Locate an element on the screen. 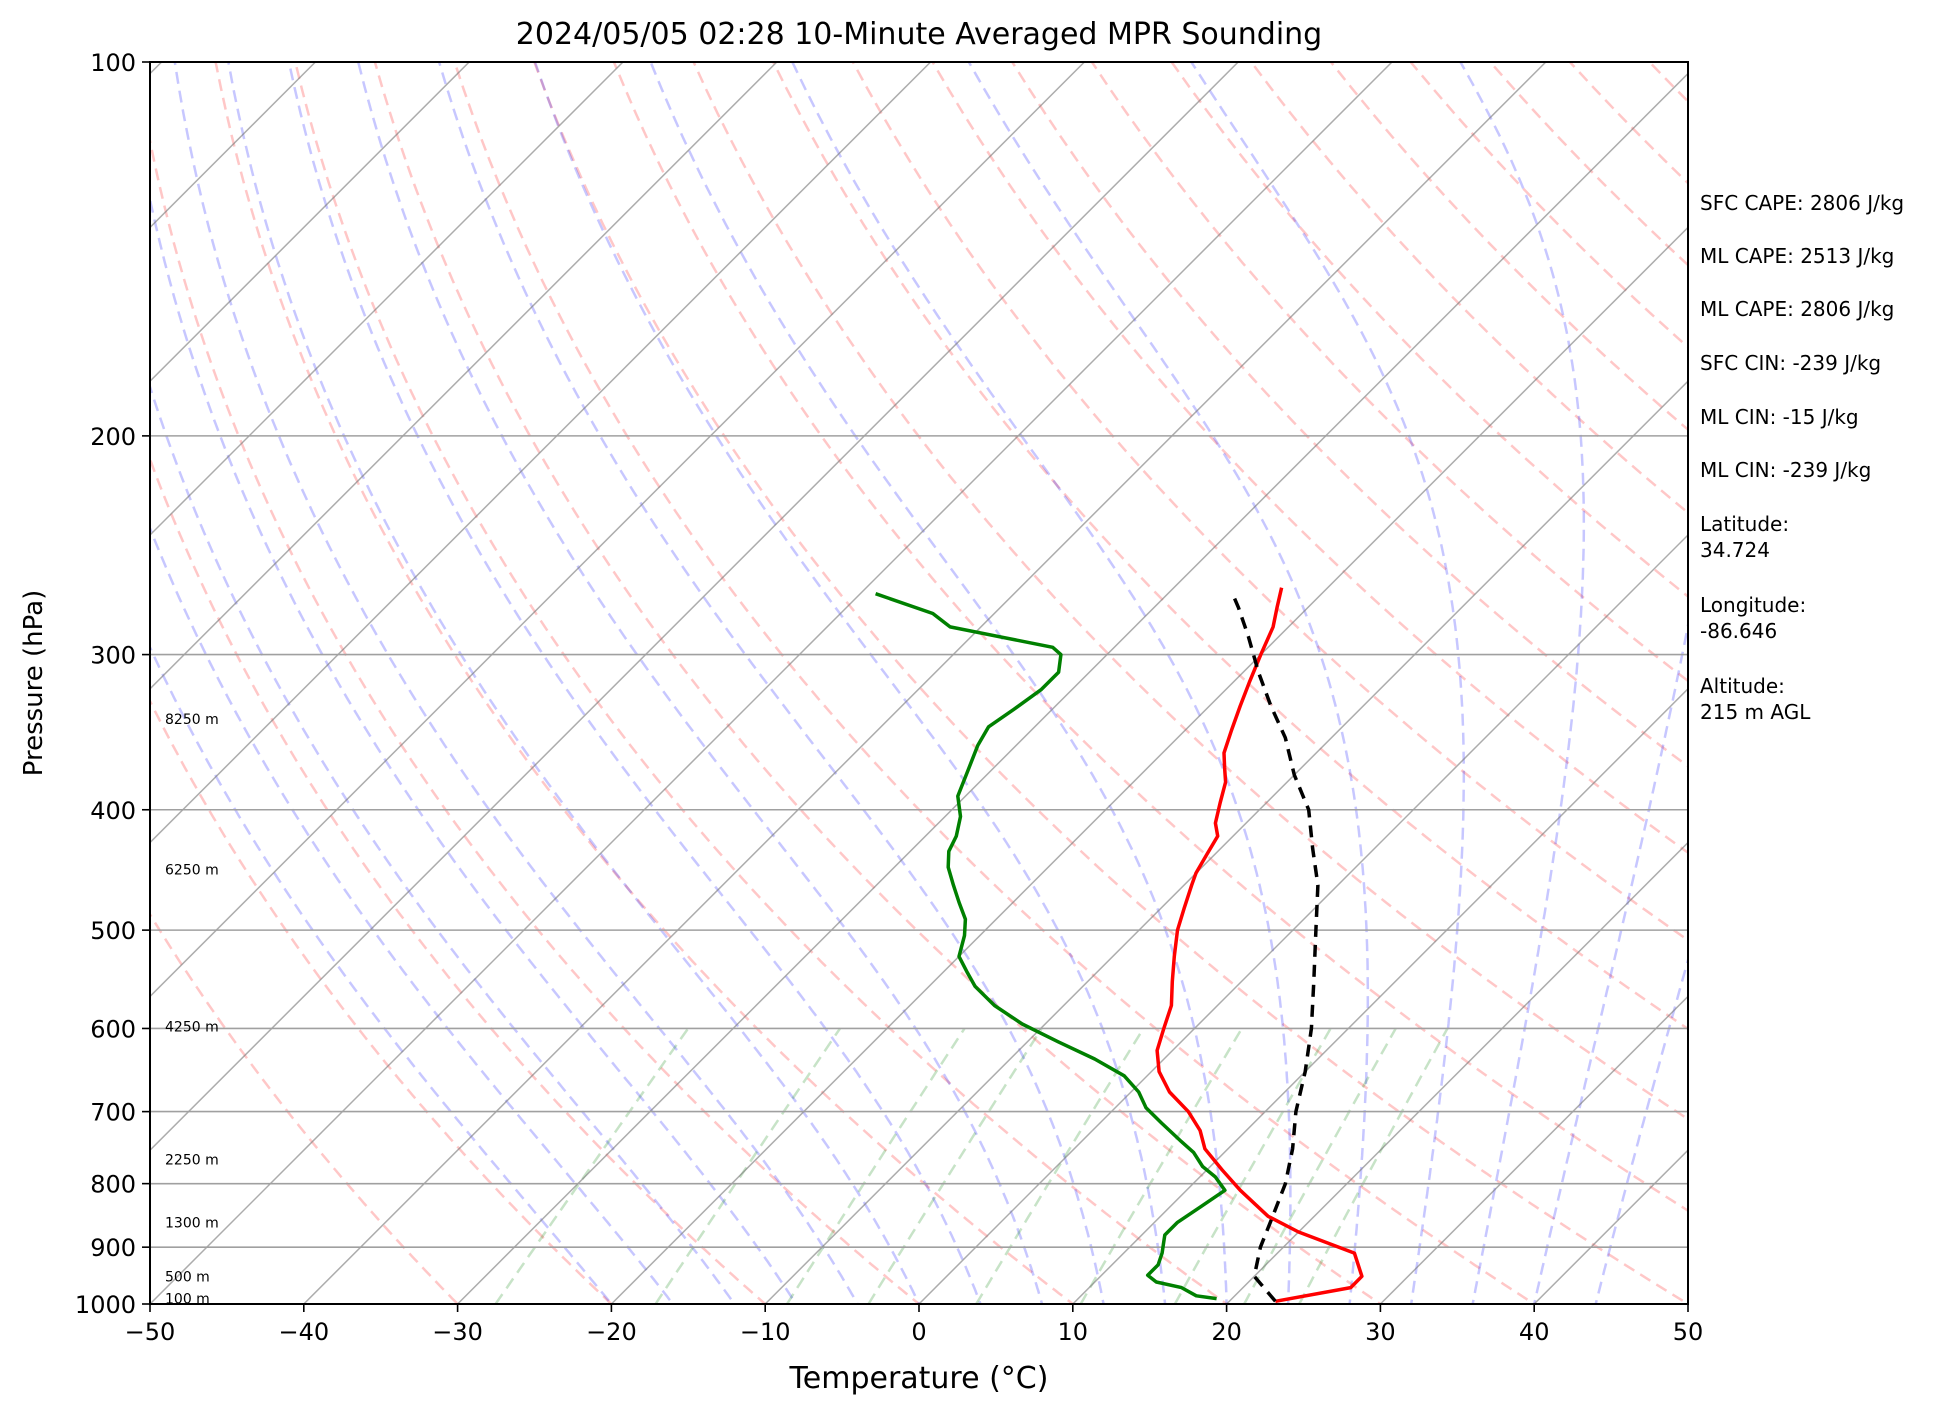 The width and height of the screenshot is (1936, 1406). height-label: 2250 m is located at coordinates (192, 1161).